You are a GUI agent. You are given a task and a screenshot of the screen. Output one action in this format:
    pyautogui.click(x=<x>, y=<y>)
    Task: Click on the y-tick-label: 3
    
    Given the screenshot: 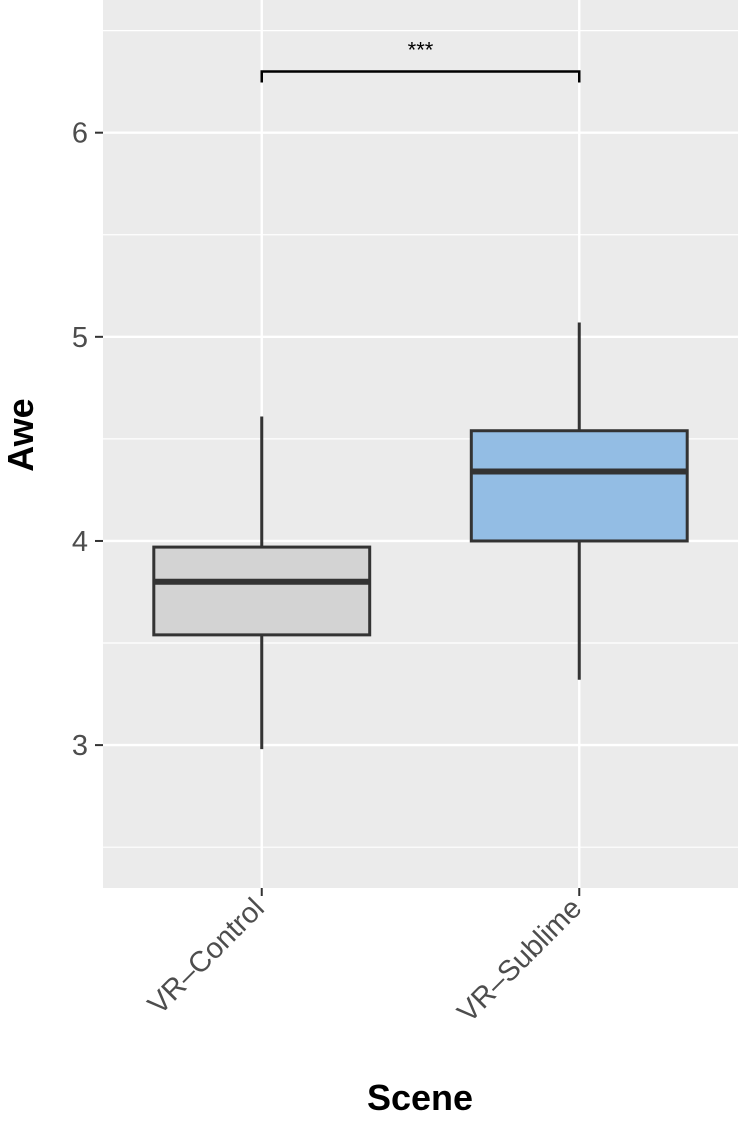 What is the action you would take?
    pyautogui.click(x=80, y=746)
    